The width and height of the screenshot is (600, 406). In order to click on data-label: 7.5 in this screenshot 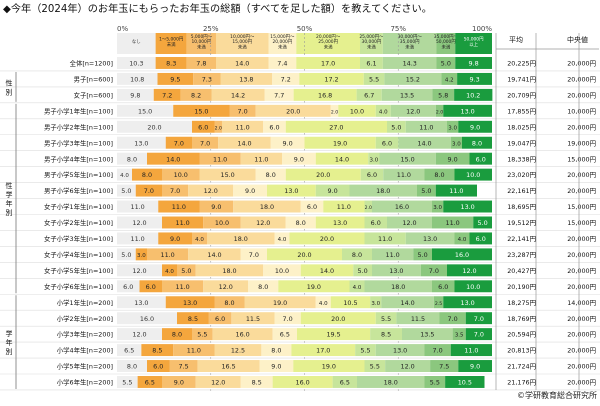, I will do `click(183, 367)`.